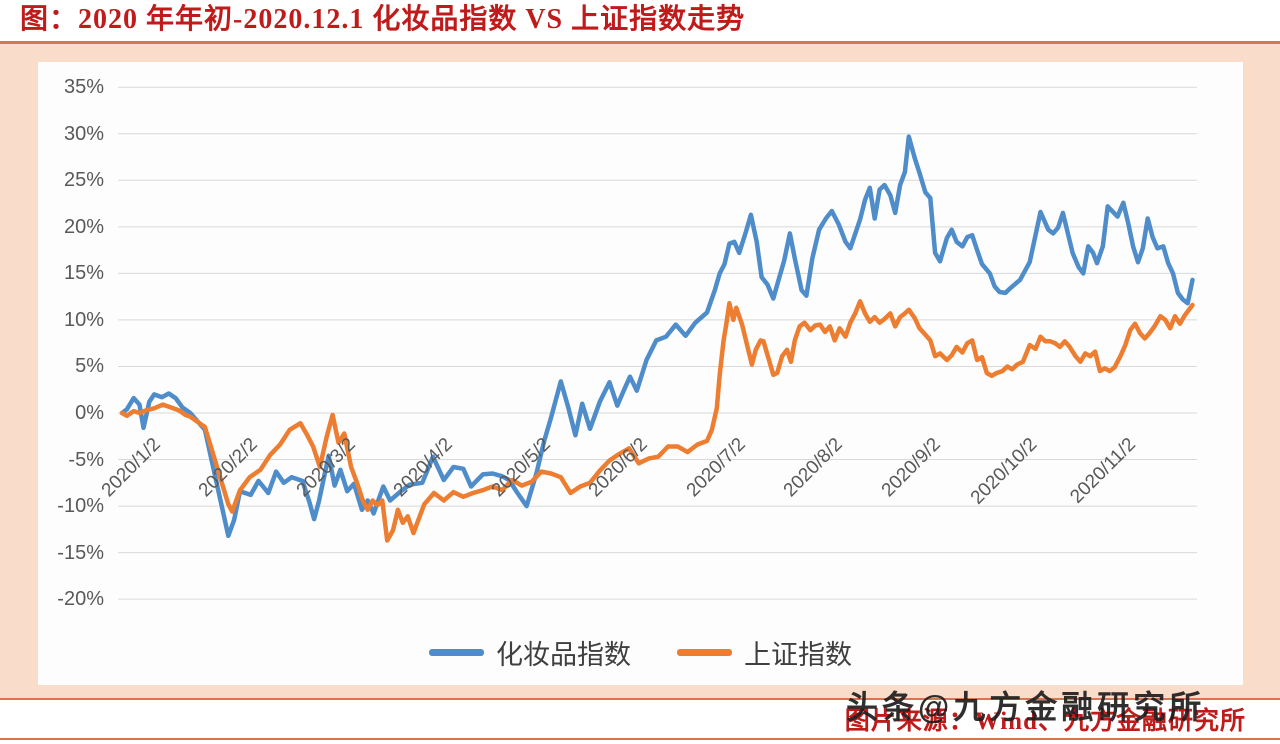 Image resolution: width=1280 pixels, height=744 pixels. I want to click on legend-item-sse: 上证指数, so click(764, 652).